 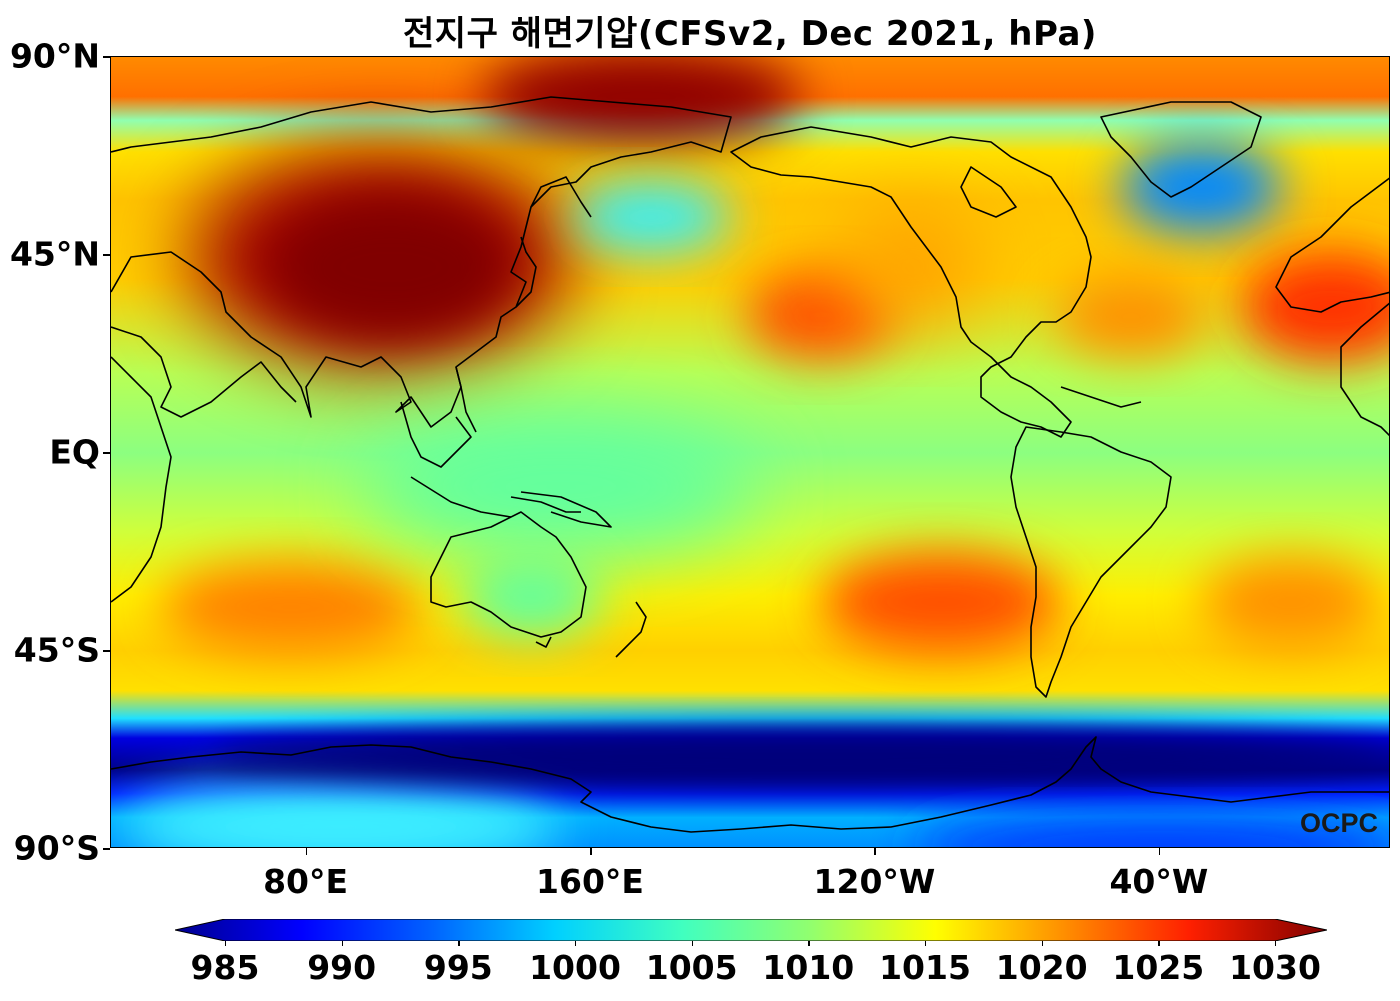 What do you see at coordinates (141, 479) in the screenshot?
I see `africa-coast` at bounding box center [141, 479].